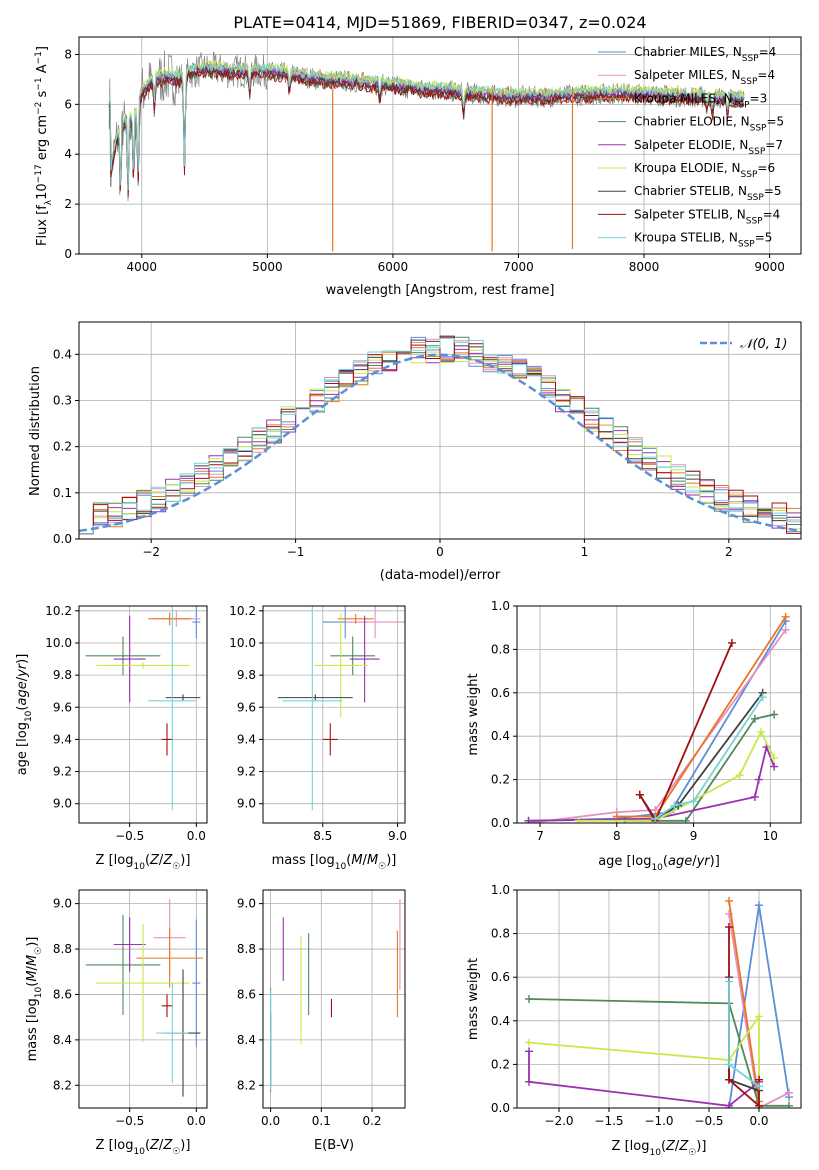 The image size is (819, 1170). Describe the element at coordinates (729, 552) in the screenshot. I see `x-tick-label: 2` at that location.